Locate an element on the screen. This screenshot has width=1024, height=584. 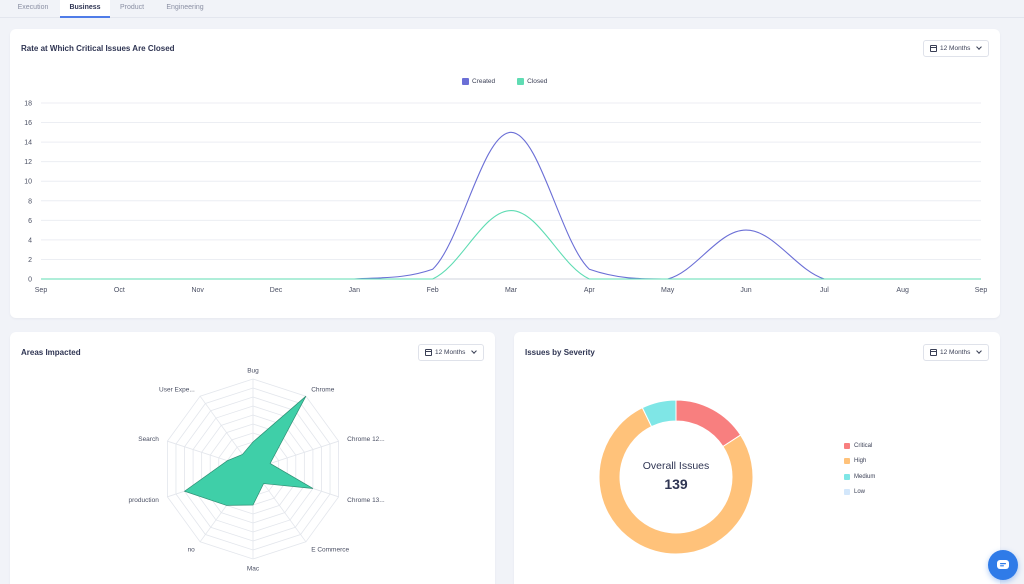
y-tick-label: 6 is located at coordinates (30, 221).